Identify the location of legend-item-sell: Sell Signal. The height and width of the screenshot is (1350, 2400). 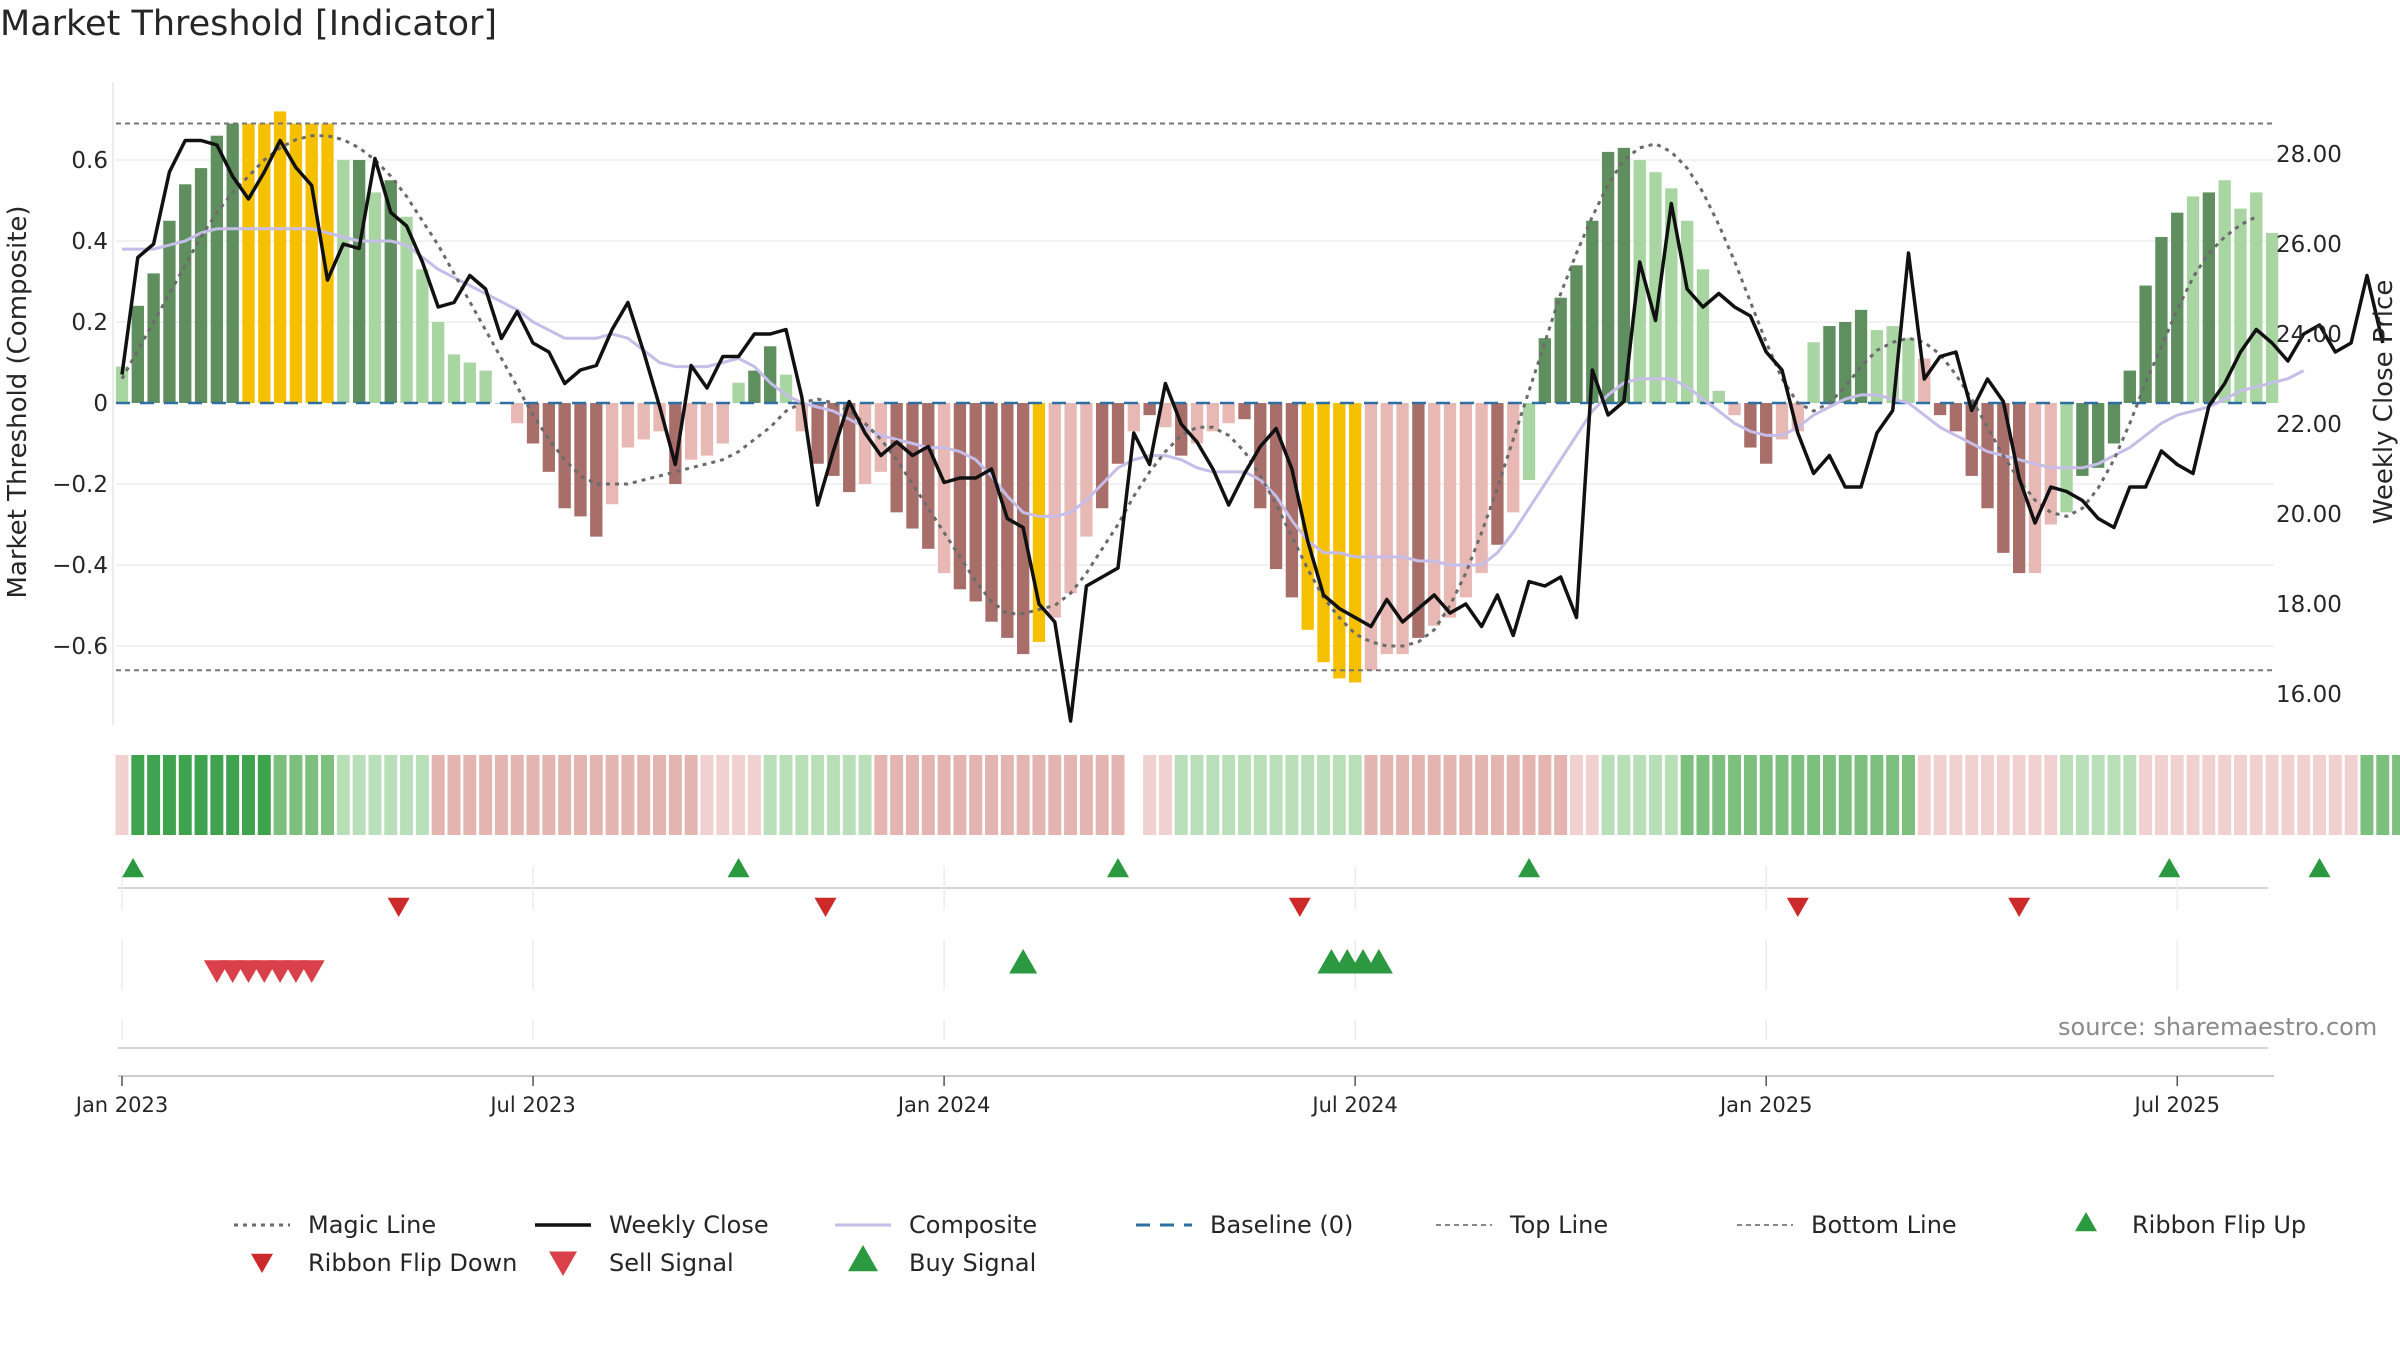
(671, 1263).